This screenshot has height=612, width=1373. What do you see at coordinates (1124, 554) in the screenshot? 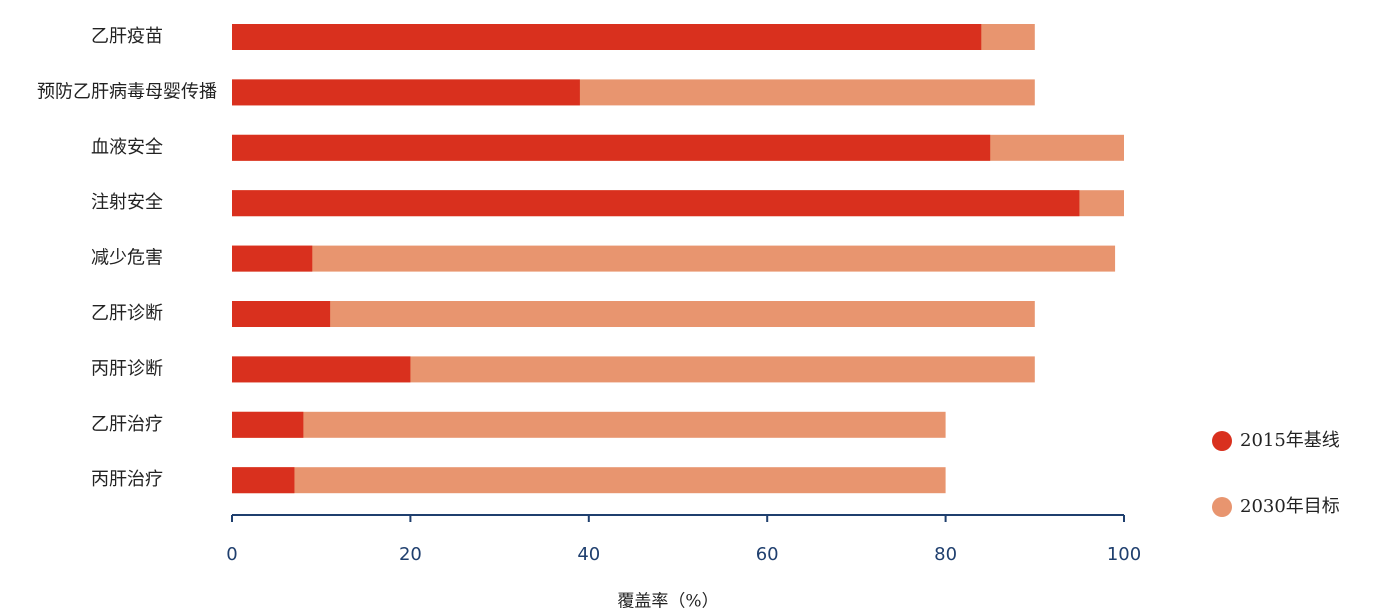
I see `x-tick-label: 100` at bounding box center [1124, 554].